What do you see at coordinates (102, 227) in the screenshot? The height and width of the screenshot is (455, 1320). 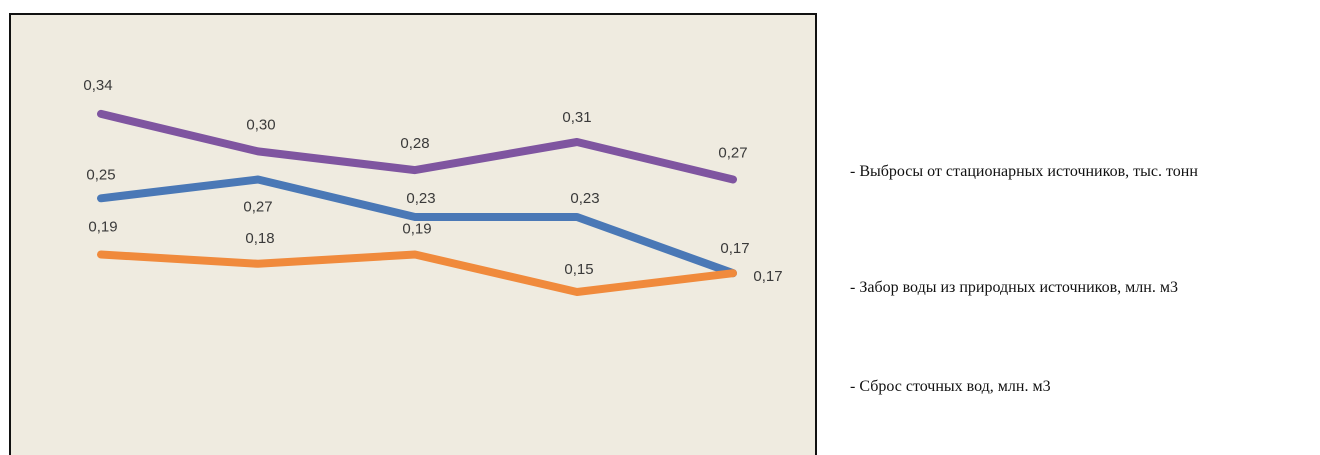 I see `data-label-wastewater-1: 0,19` at bounding box center [102, 227].